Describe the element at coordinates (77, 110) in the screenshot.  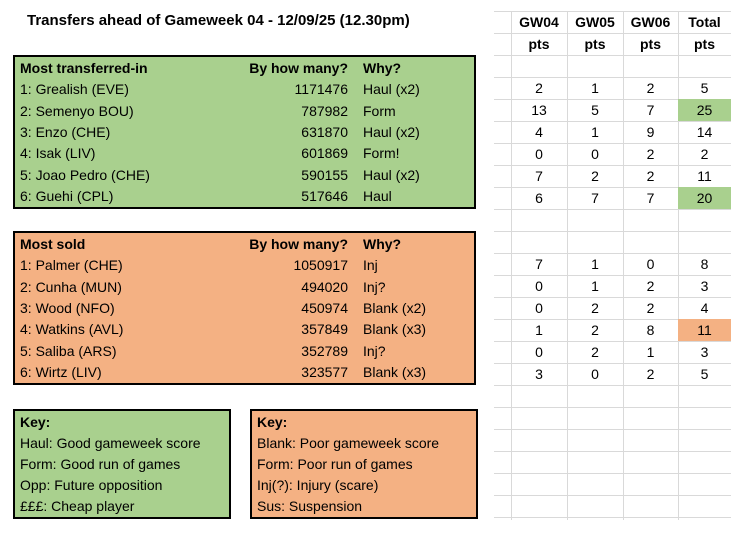
I see `player-name: 2: Semenyo BOU)` at that location.